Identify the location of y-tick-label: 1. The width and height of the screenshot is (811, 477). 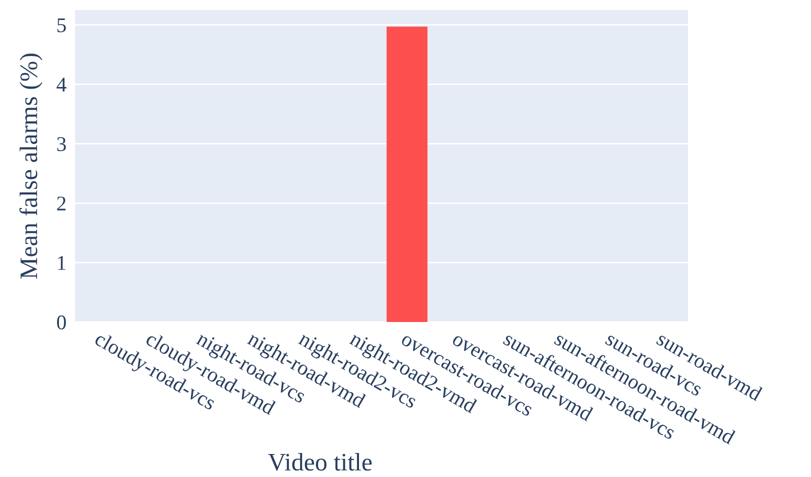
(62, 263).